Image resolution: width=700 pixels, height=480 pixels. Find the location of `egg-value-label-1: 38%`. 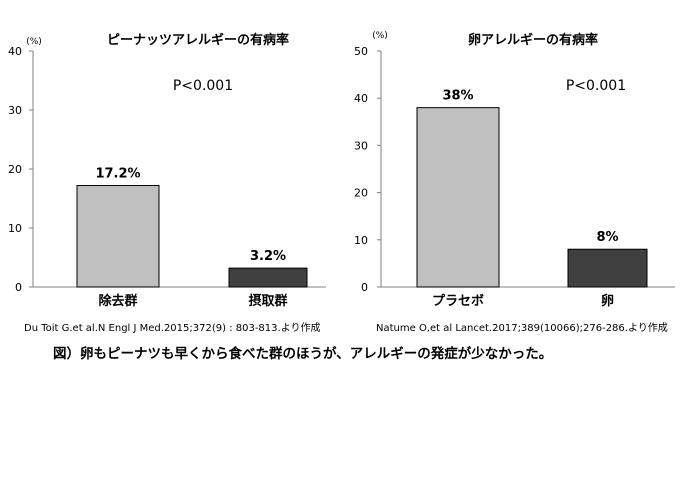

egg-value-label-1: 38% is located at coordinates (457, 96).